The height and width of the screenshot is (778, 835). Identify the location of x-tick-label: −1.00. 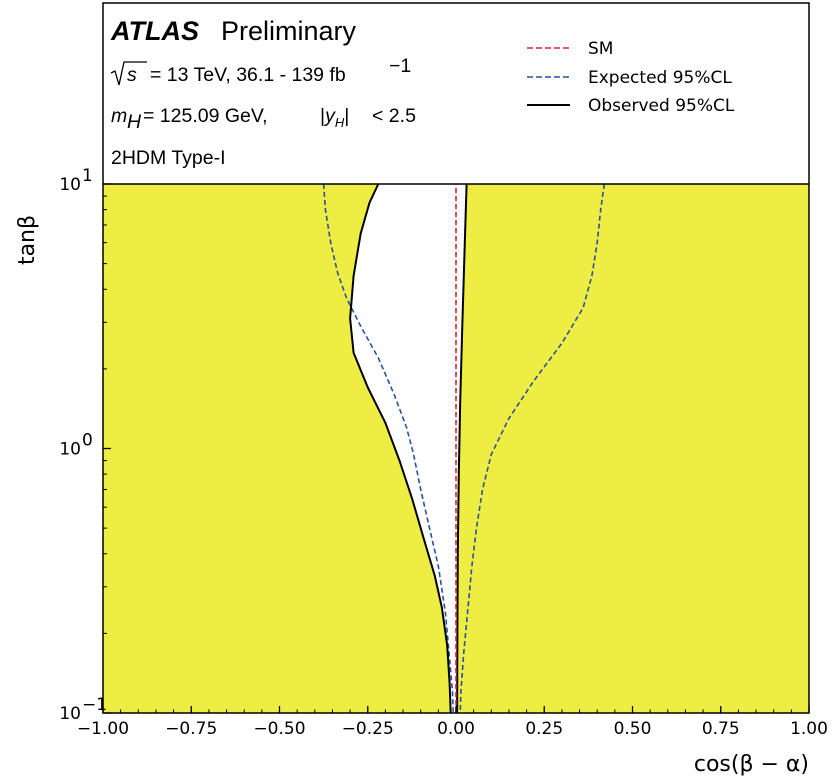
(103, 729).